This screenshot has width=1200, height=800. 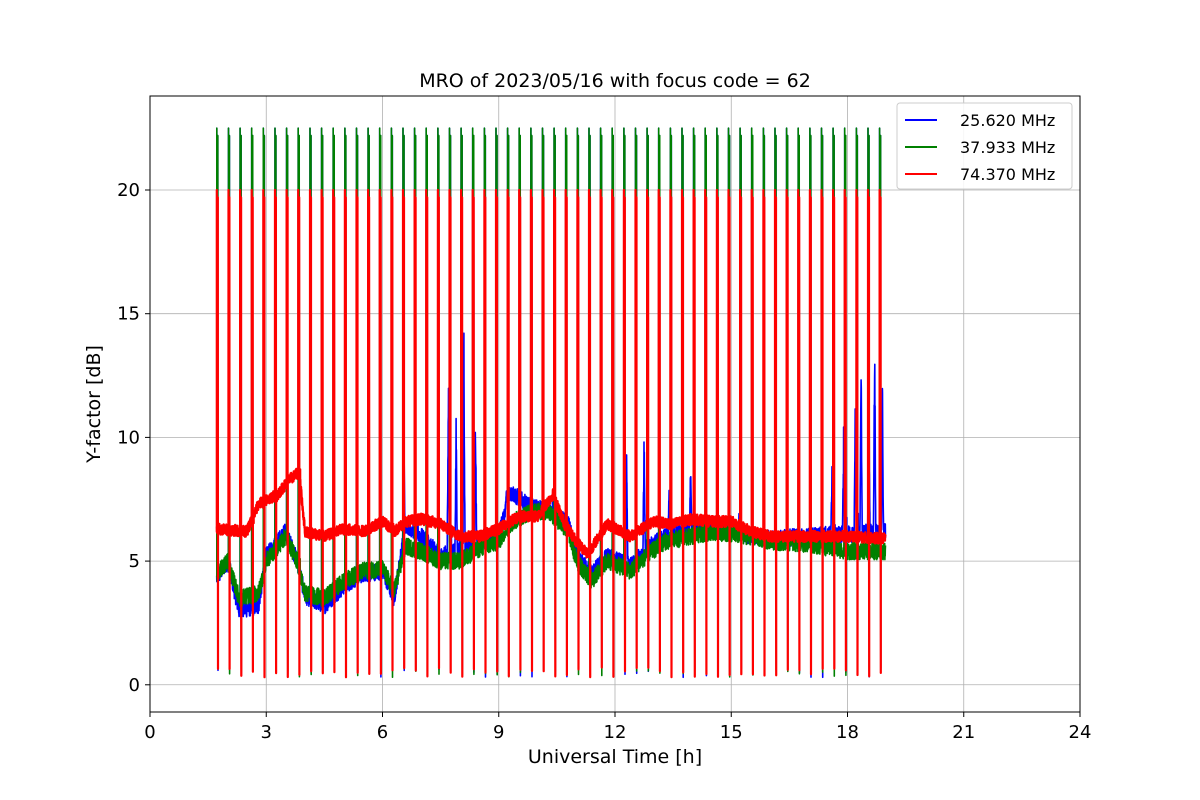 I want to click on y-tick-label: 20, so click(x=128, y=190).